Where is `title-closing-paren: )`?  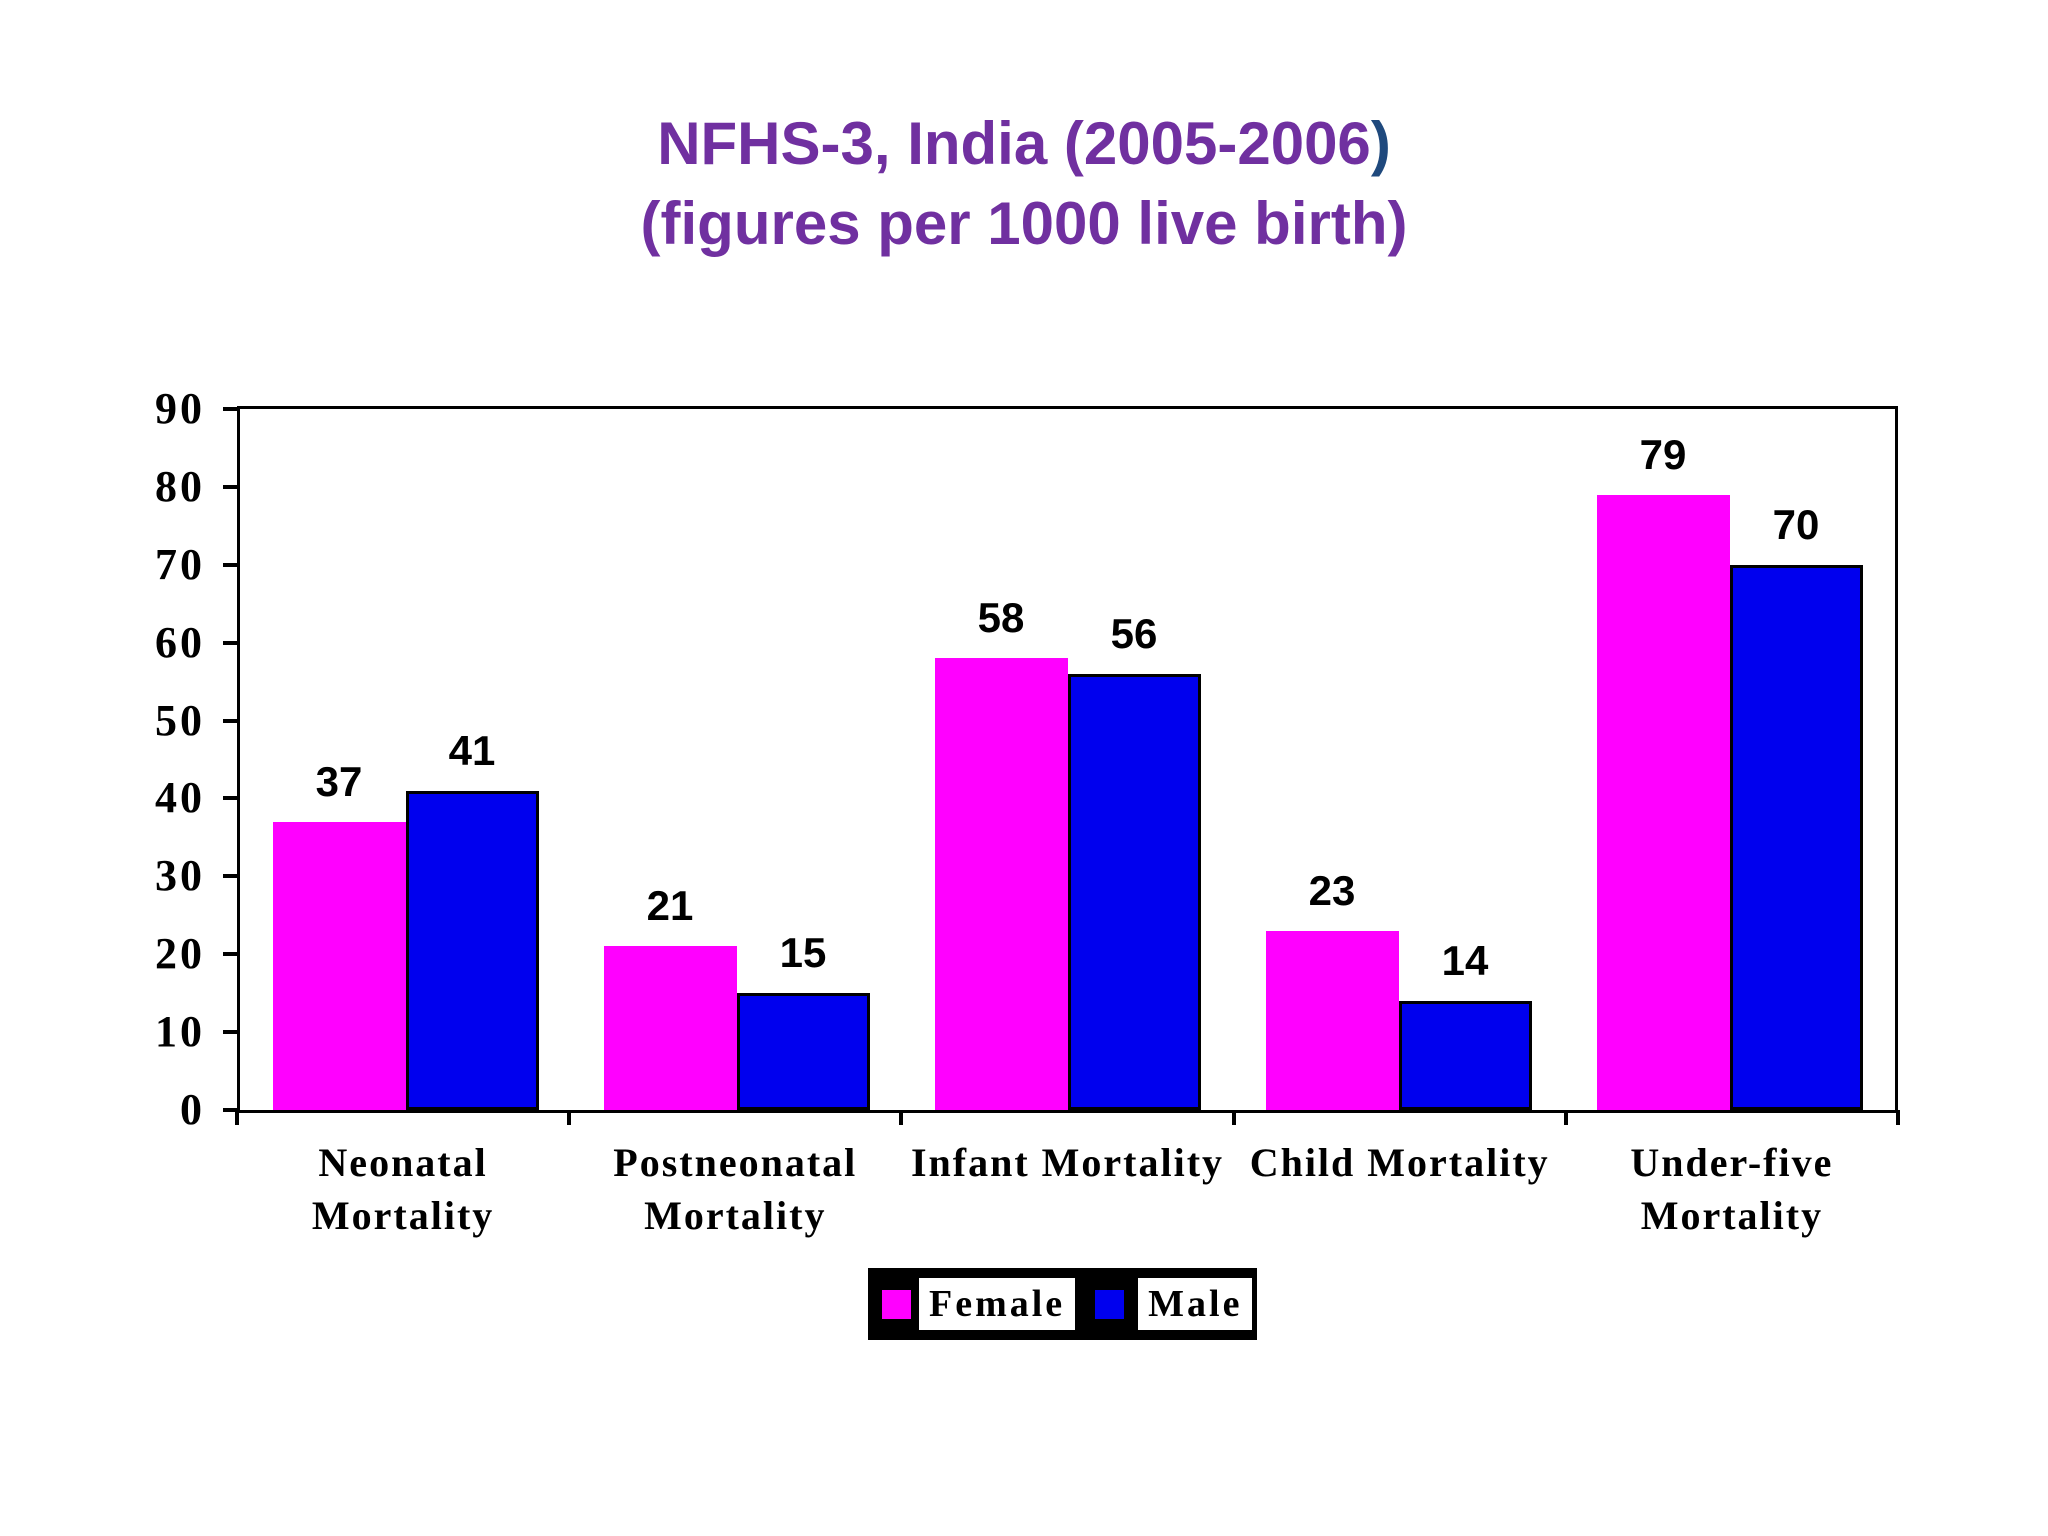
title-closing-paren: ) is located at coordinates (1380, 143).